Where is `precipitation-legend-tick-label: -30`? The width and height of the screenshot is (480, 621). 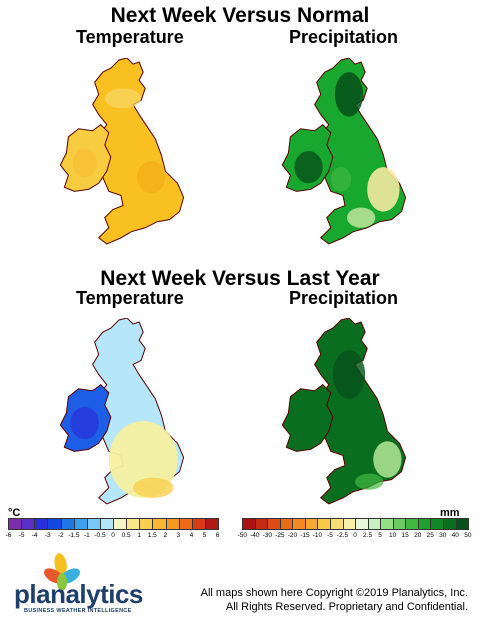
precipitation-legend-tick-label: -30 is located at coordinates (267, 535).